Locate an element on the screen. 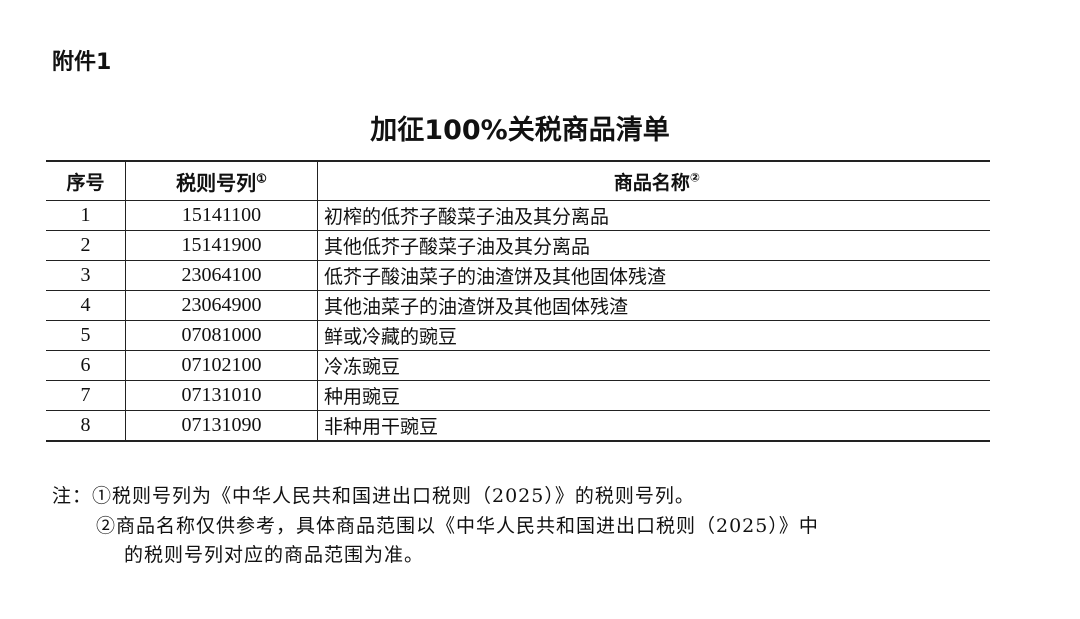  header-tariff-code-label: 税则号列 is located at coordinates (216, 183).